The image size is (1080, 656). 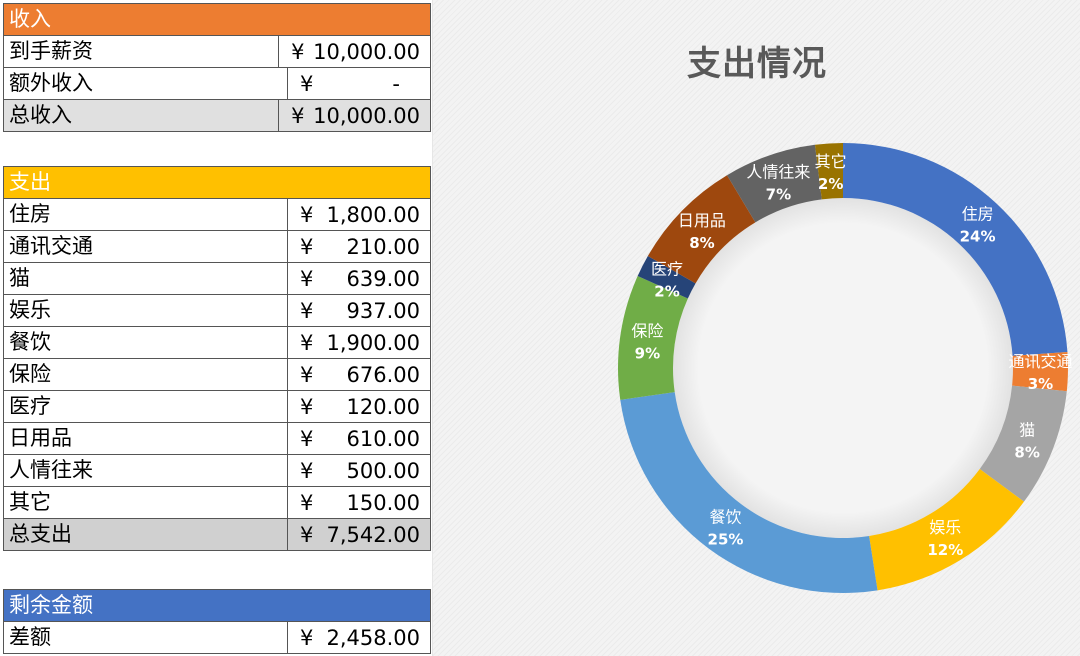 What do you see at coordinates (978, 224) in the screenshot?
I see `slice-label: 住房 24%` at bounding box center [978, 224].